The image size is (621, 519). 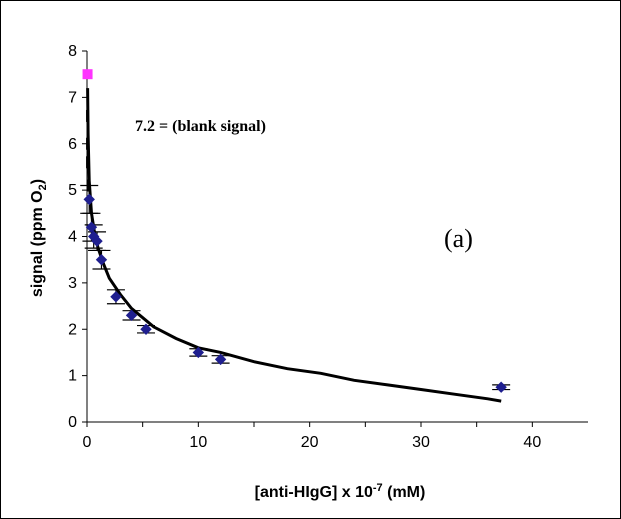 What do you see at coordinates (314, 492) in the screenshot?
I see `x-axis-title-main: [anti-HIgG] x 10` at bounding box center [314, 492].